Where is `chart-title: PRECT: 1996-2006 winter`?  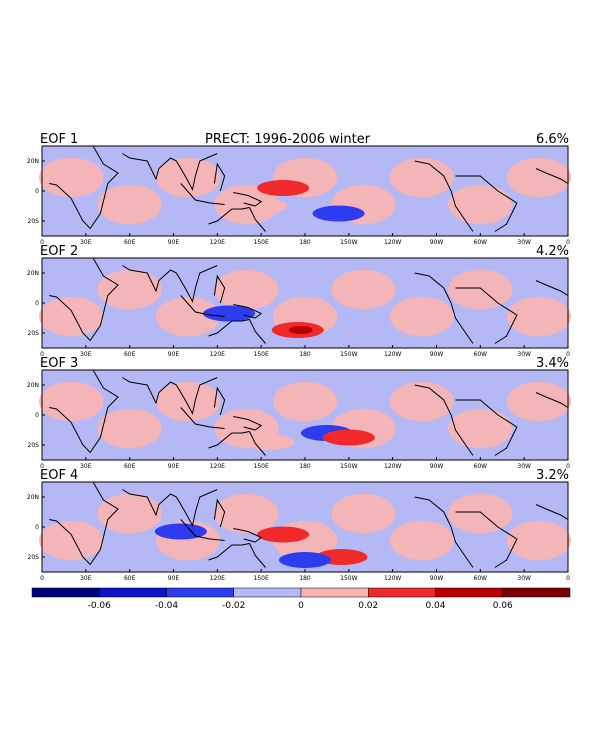
chart-title: PRECT: 1996-2006 winter is located at coordinates (288, 139).